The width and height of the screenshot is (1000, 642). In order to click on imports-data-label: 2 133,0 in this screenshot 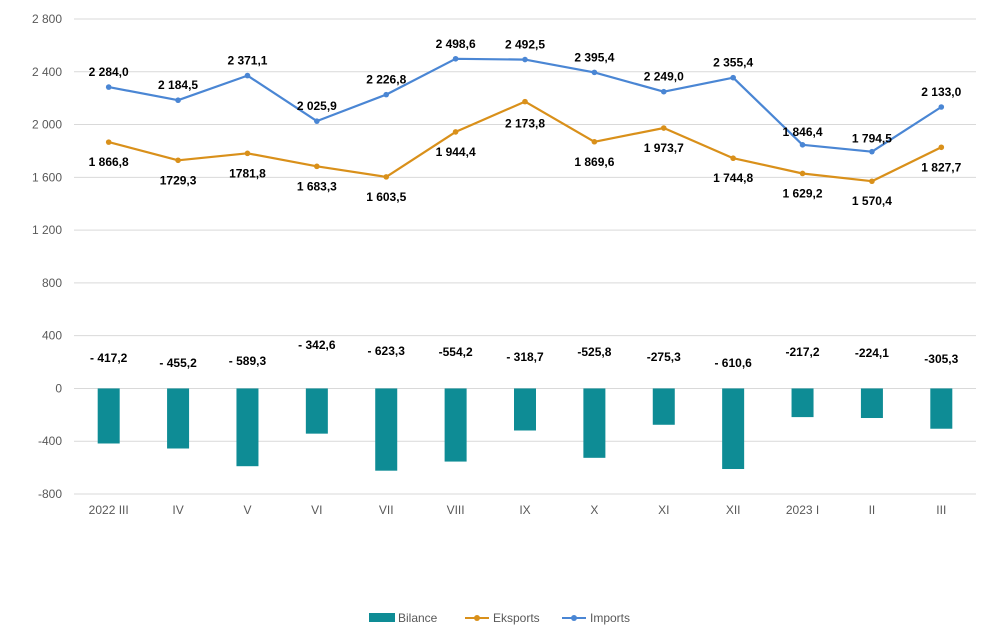, I will do `click(941, 92)`.